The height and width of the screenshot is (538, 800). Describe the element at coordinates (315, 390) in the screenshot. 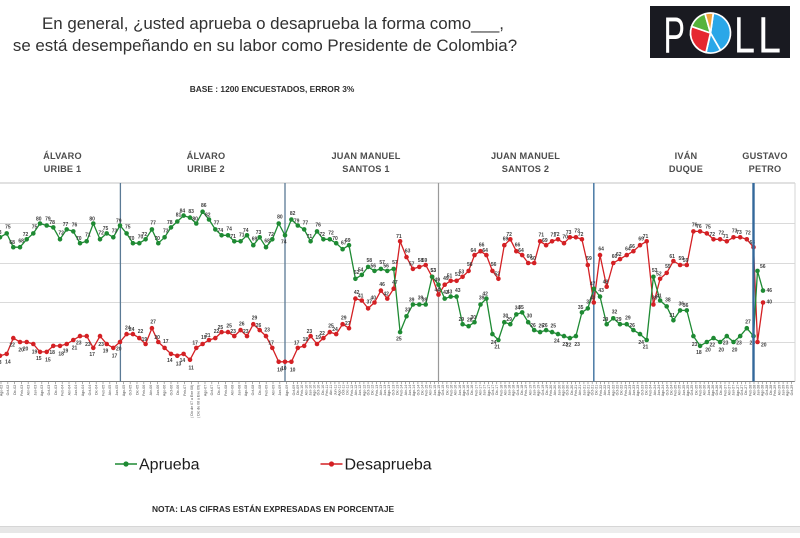

I see `svg-text: Ago-10` at that location.